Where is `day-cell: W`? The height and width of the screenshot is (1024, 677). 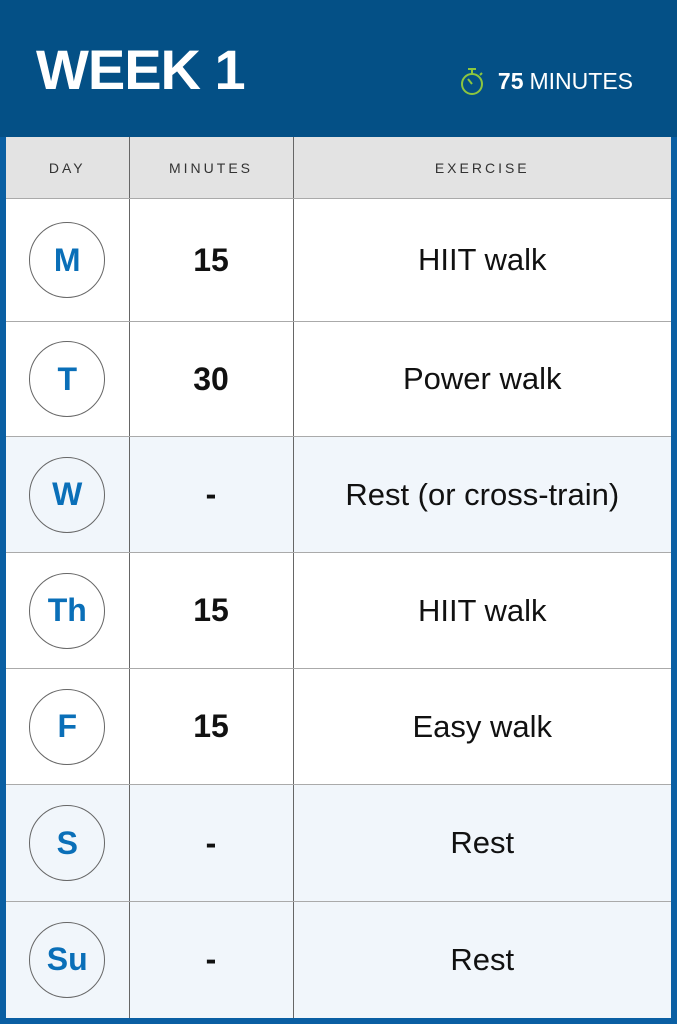
day-cell: W is located at coordinates (68, 494).